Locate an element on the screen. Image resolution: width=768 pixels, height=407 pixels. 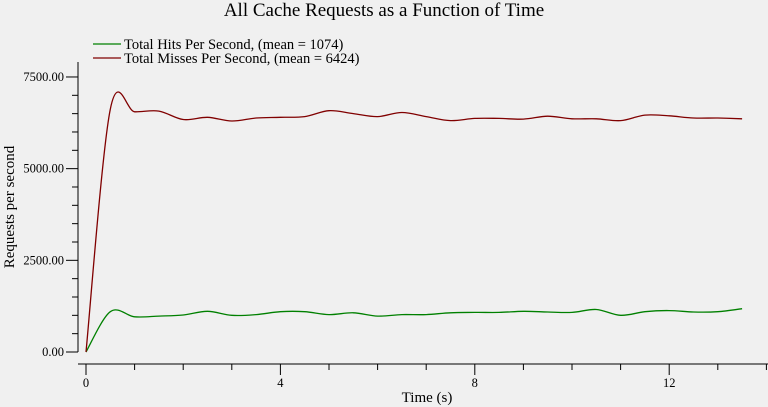
y-tick-label: 7500.00 is located at coordinates (43, 77).